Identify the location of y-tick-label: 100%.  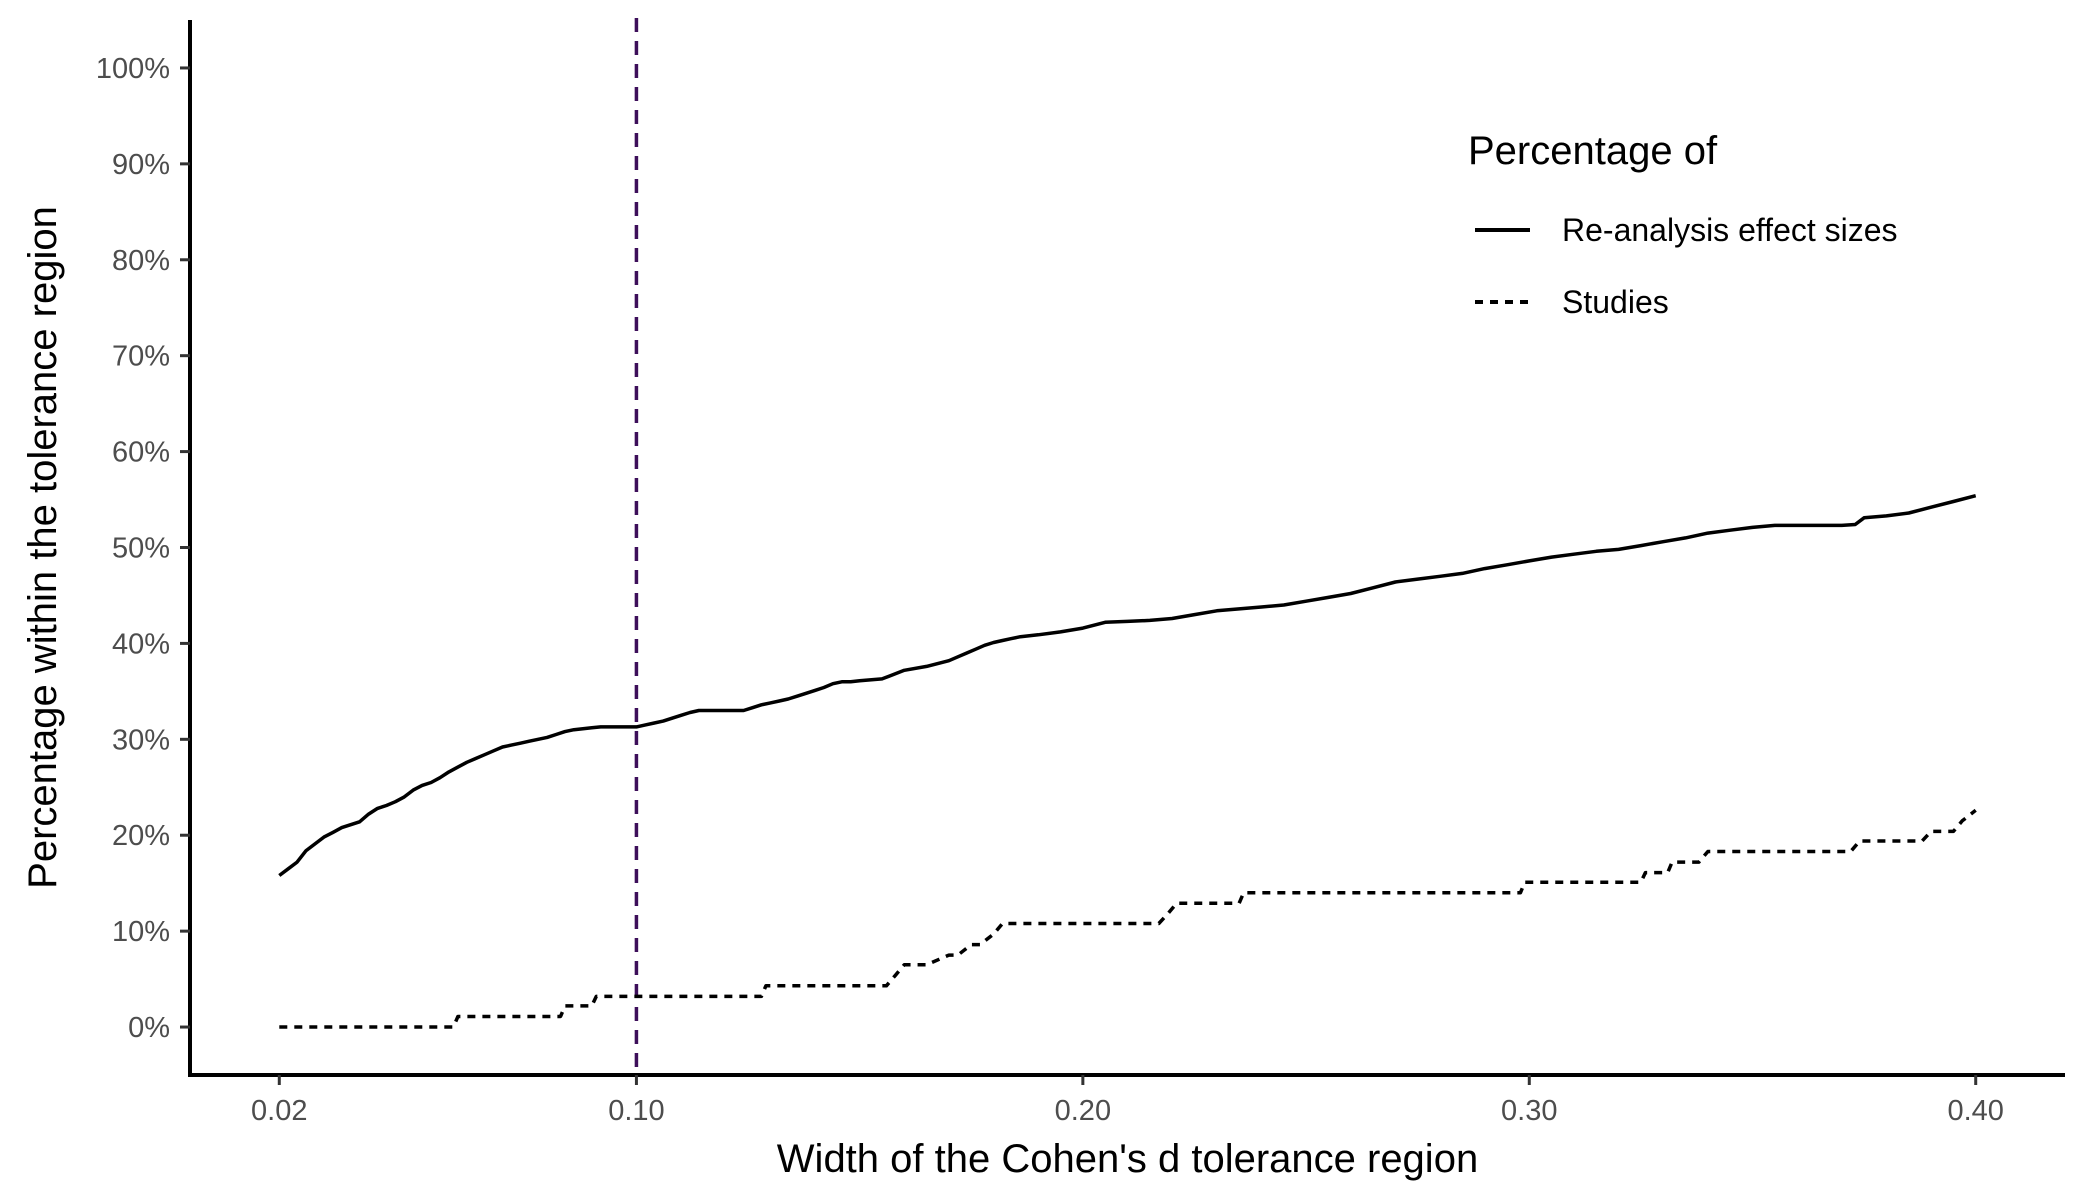
(133, 69).